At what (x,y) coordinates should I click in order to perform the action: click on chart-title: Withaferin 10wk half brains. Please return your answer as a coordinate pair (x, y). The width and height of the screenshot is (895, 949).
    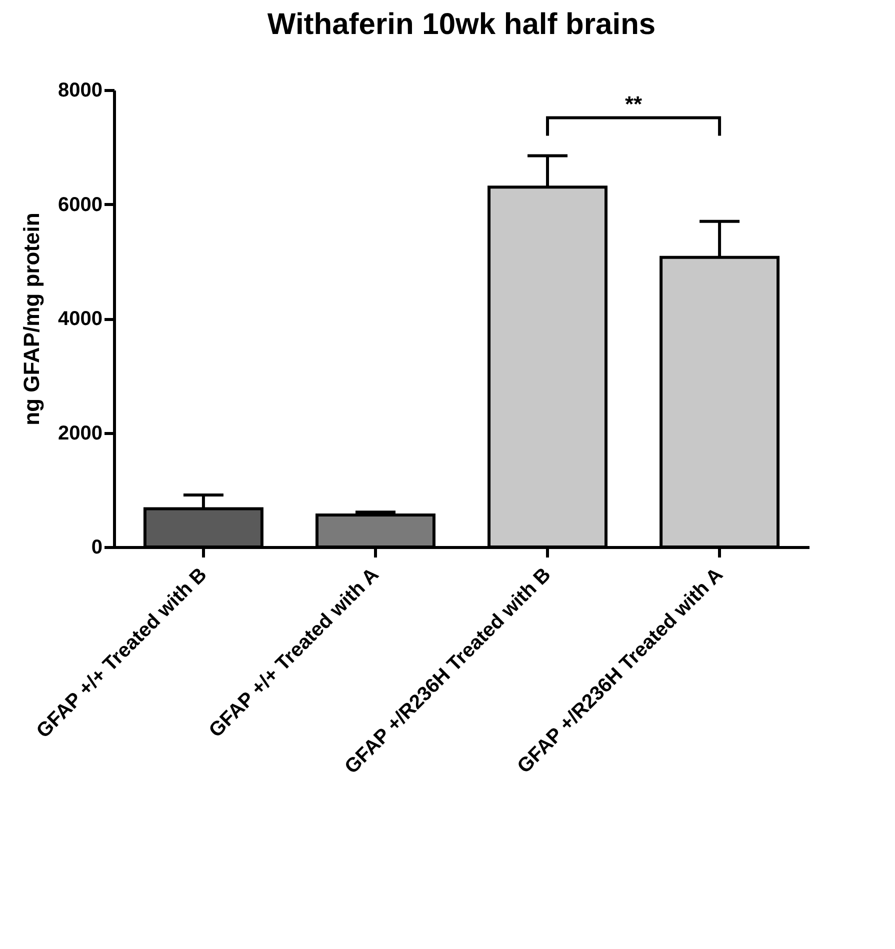
    Looking at the image, I should click on (461, 24).